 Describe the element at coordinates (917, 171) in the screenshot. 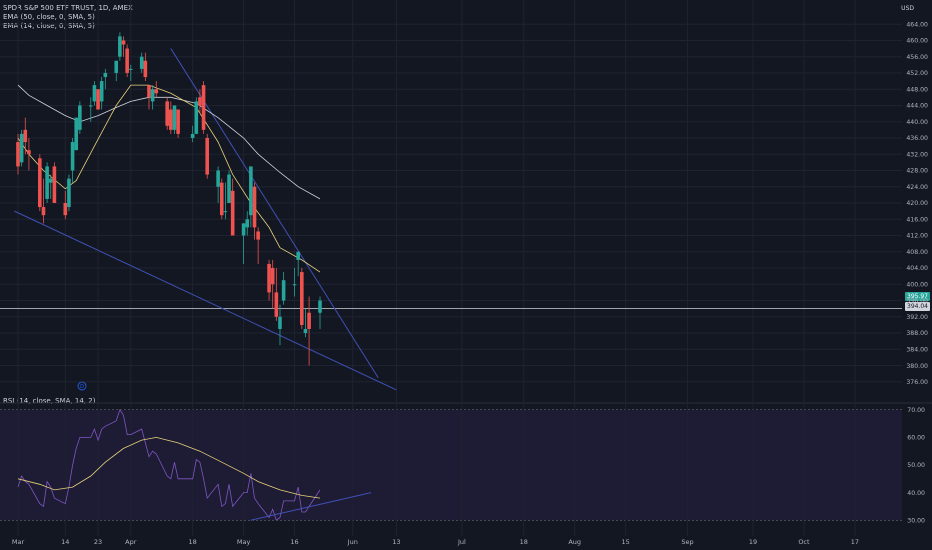

I see `y-tick-label: 428.00` at that location.